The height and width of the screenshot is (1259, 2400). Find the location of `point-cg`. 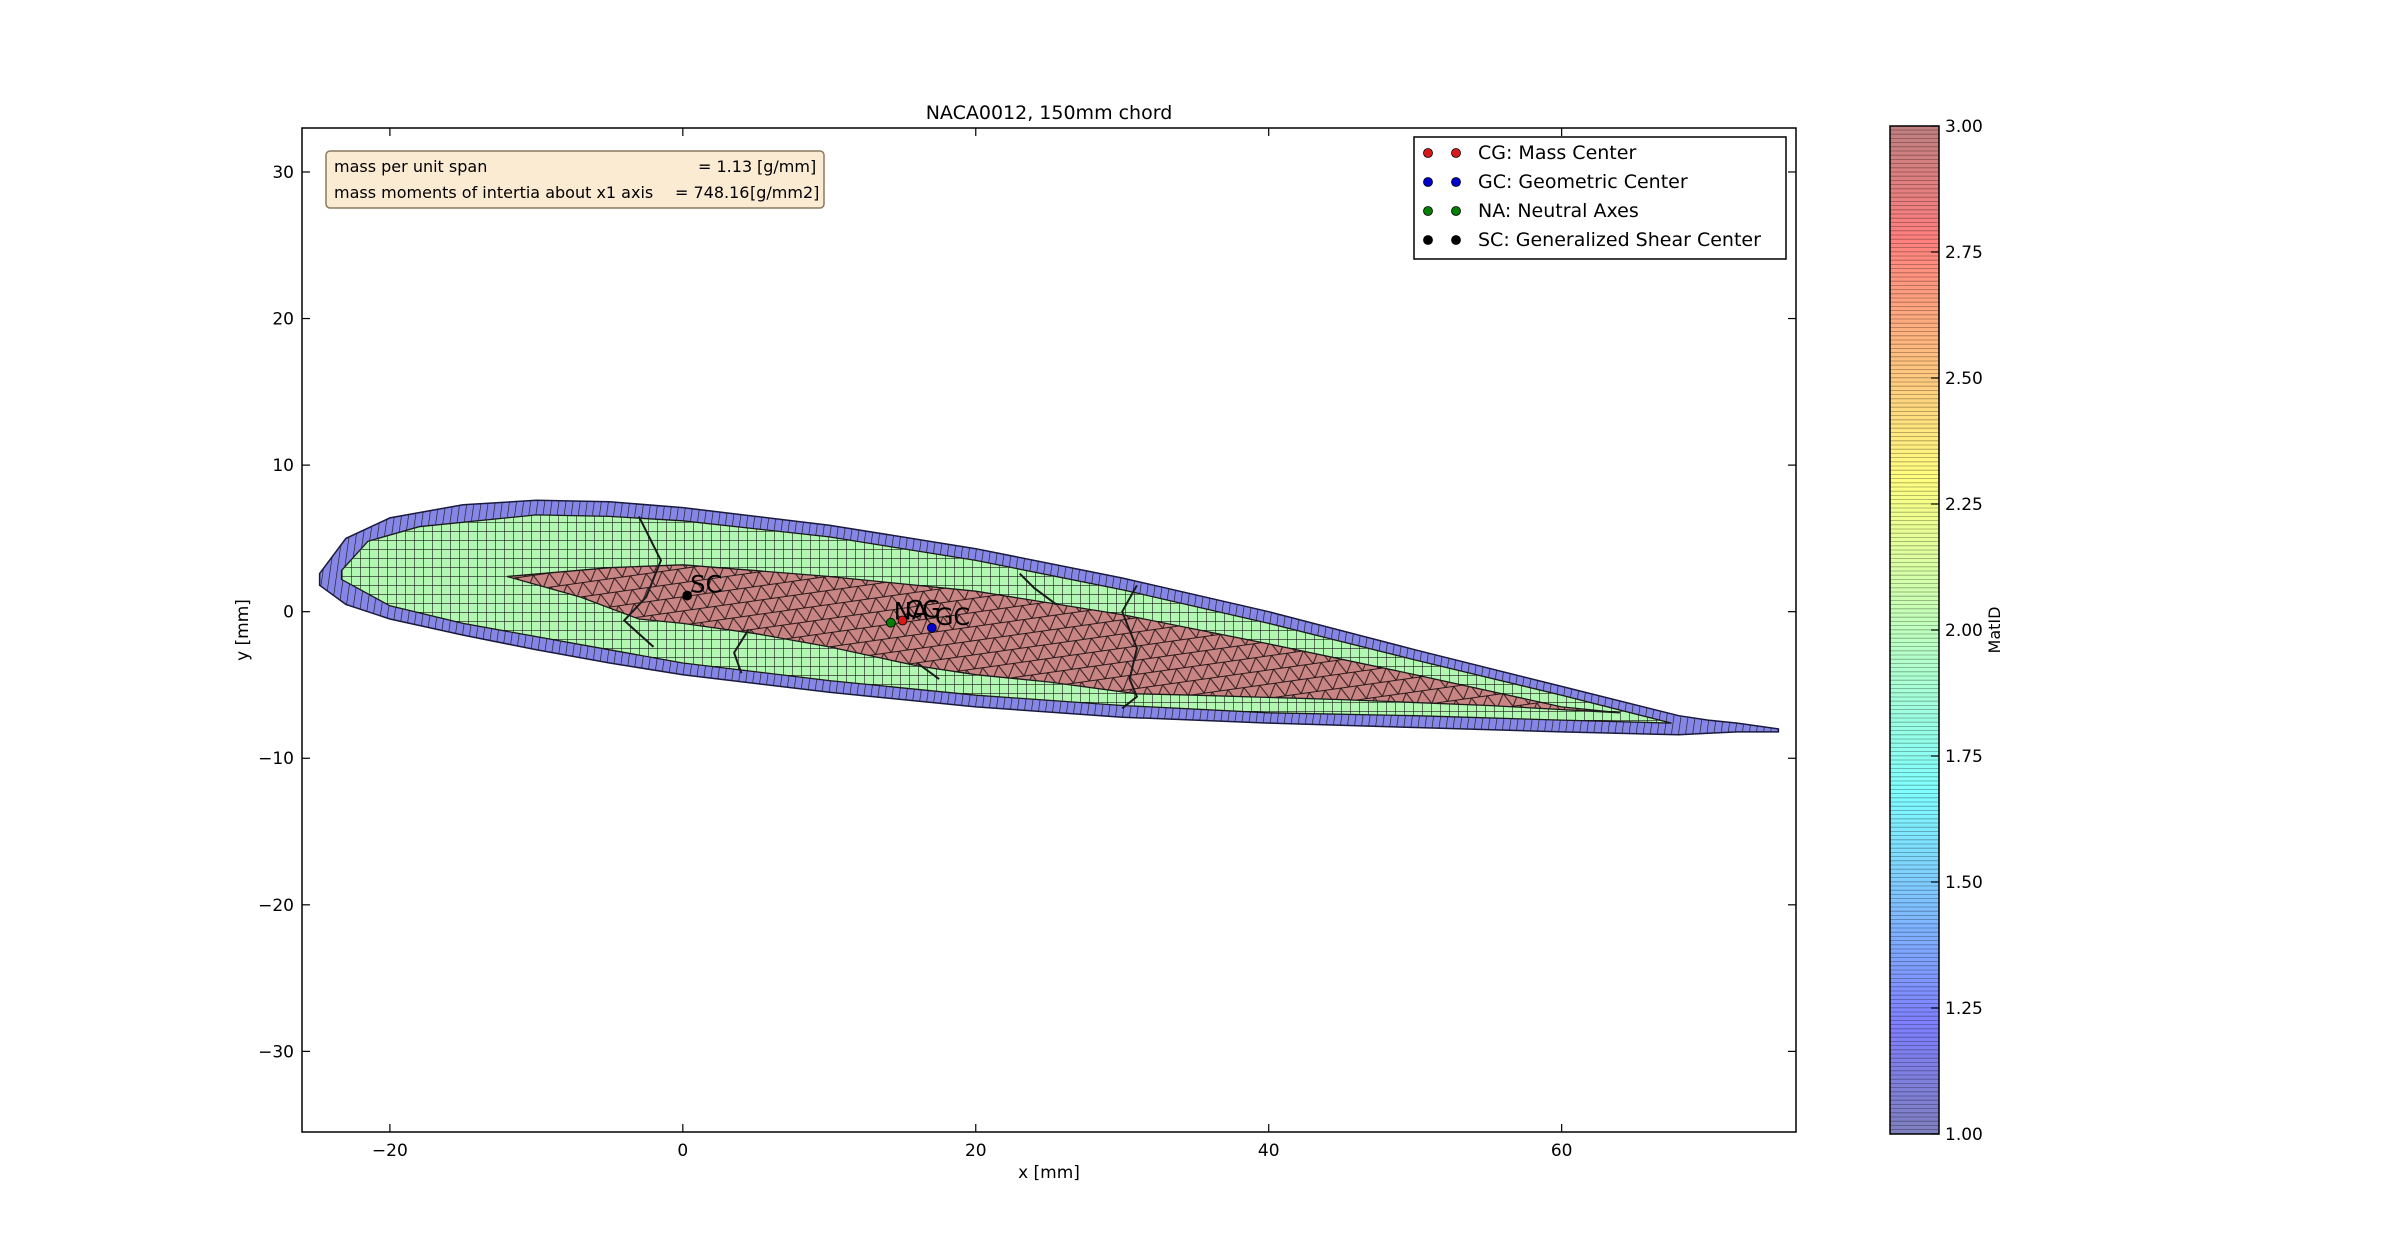

point-cg is located at coordinates (902, 620).